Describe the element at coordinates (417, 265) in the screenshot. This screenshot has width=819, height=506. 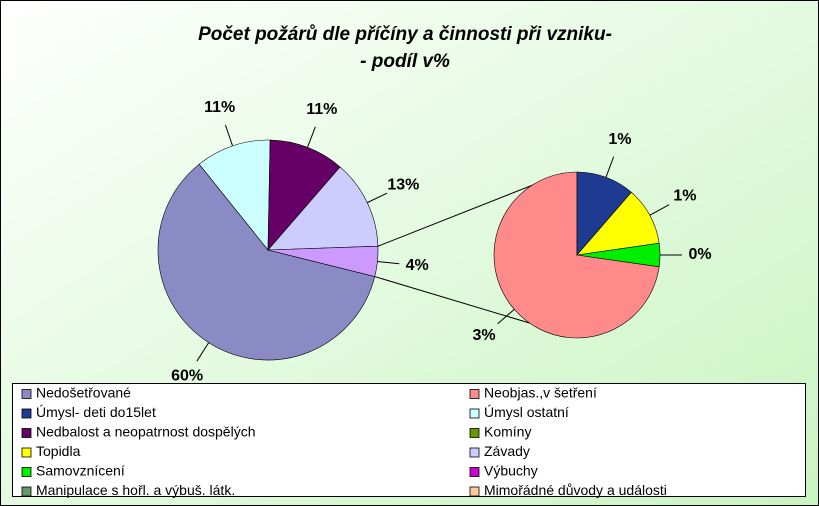
I see `data-label: 4%` at that location.